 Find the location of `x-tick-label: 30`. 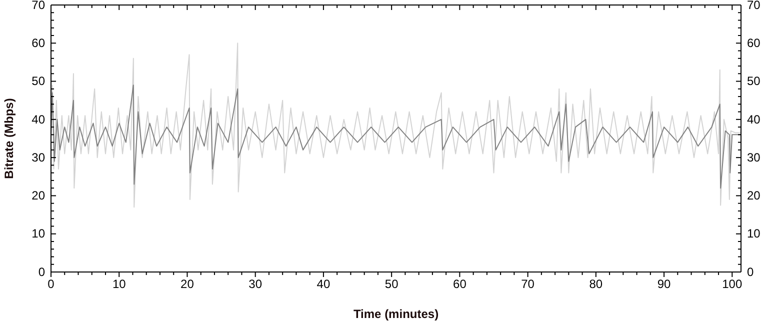

x-tick-label: 30 is located at coordinates (255, 284).